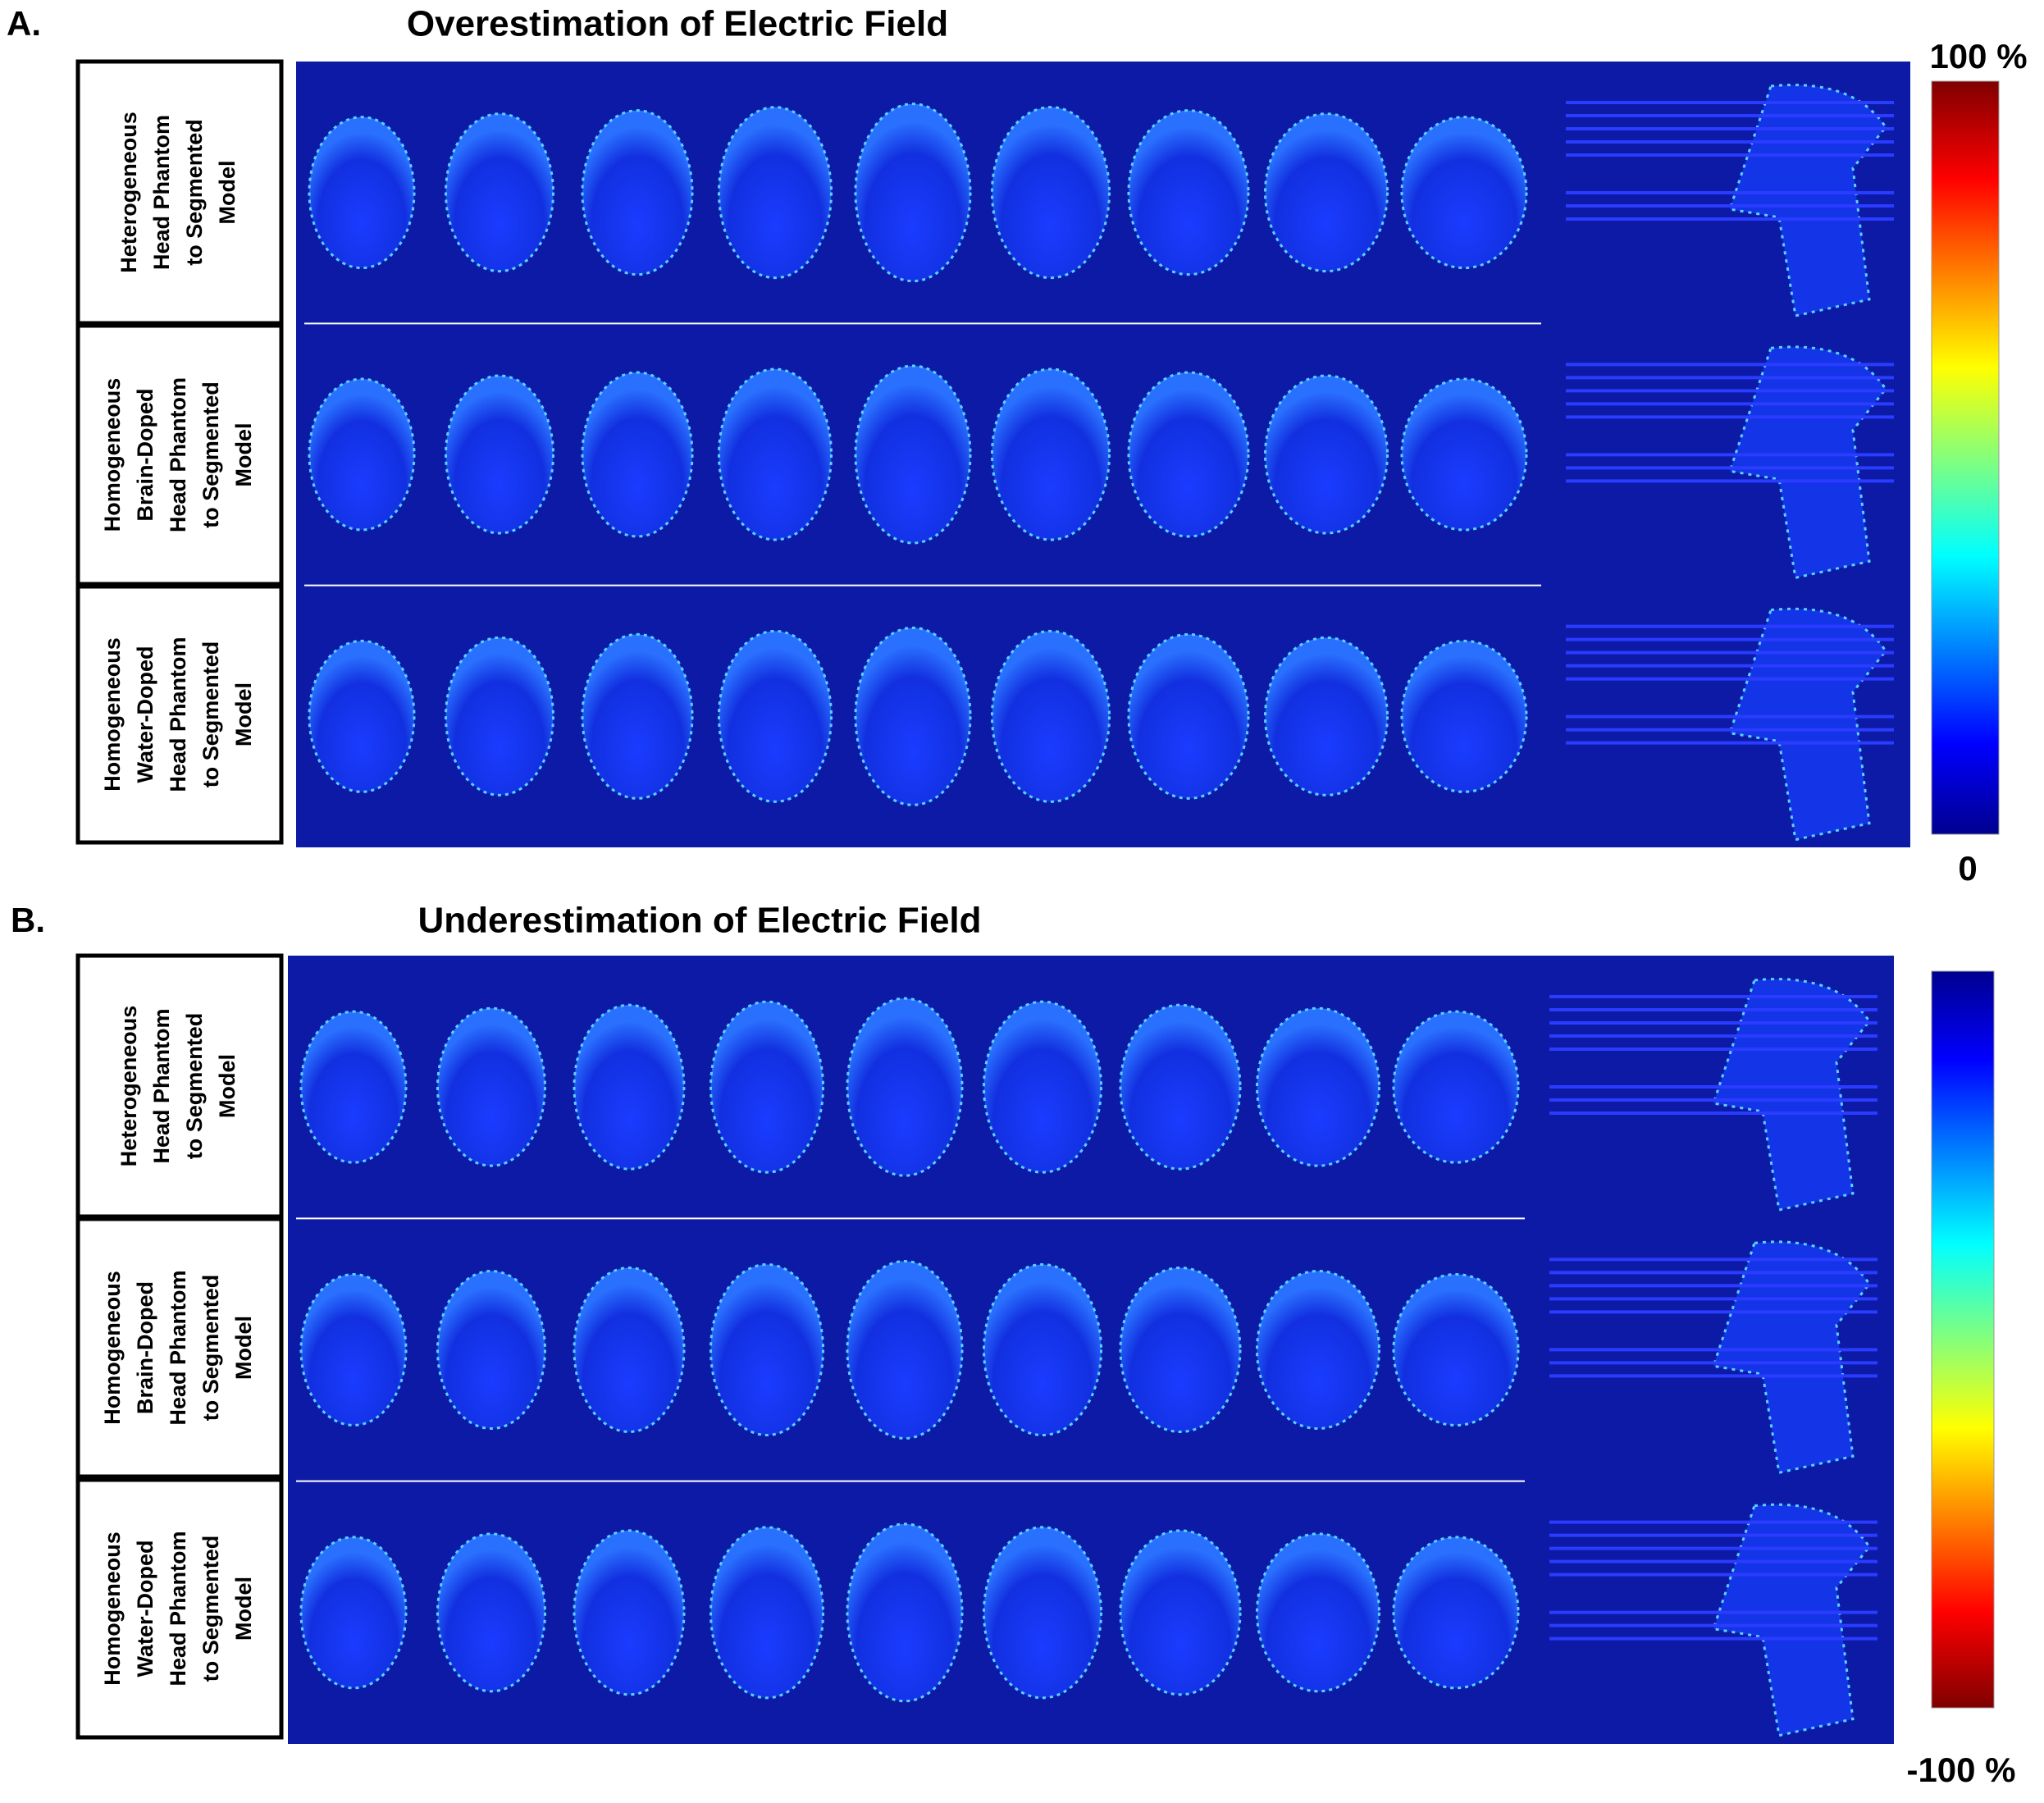  Describe the element at coordinates (699, 921) in the screenshot. I see `panel-title: Underestimation of Electric Field` at that location.